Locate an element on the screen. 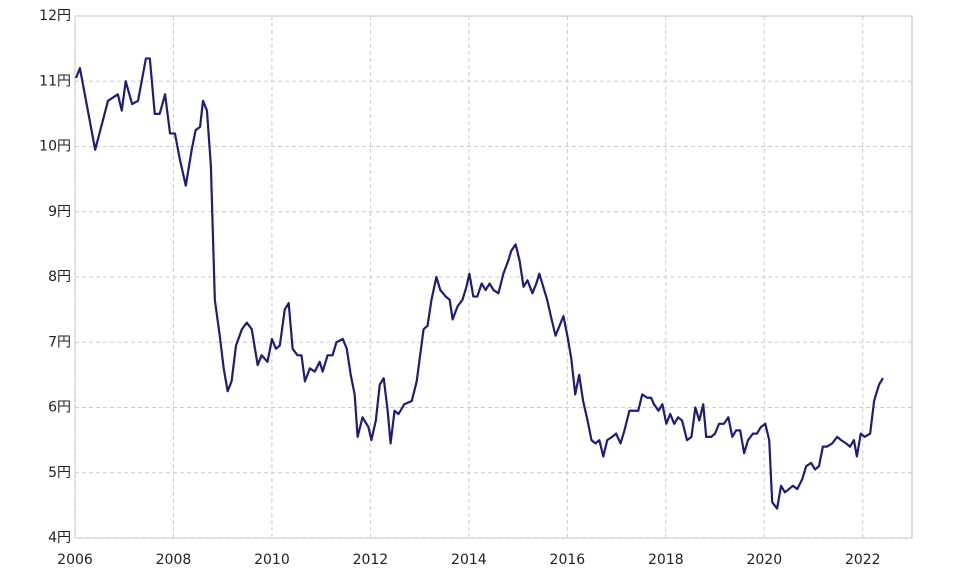 This screenshot has height=584, width=960. x-tick-label: 2014 is located at coordinates (469, 560).